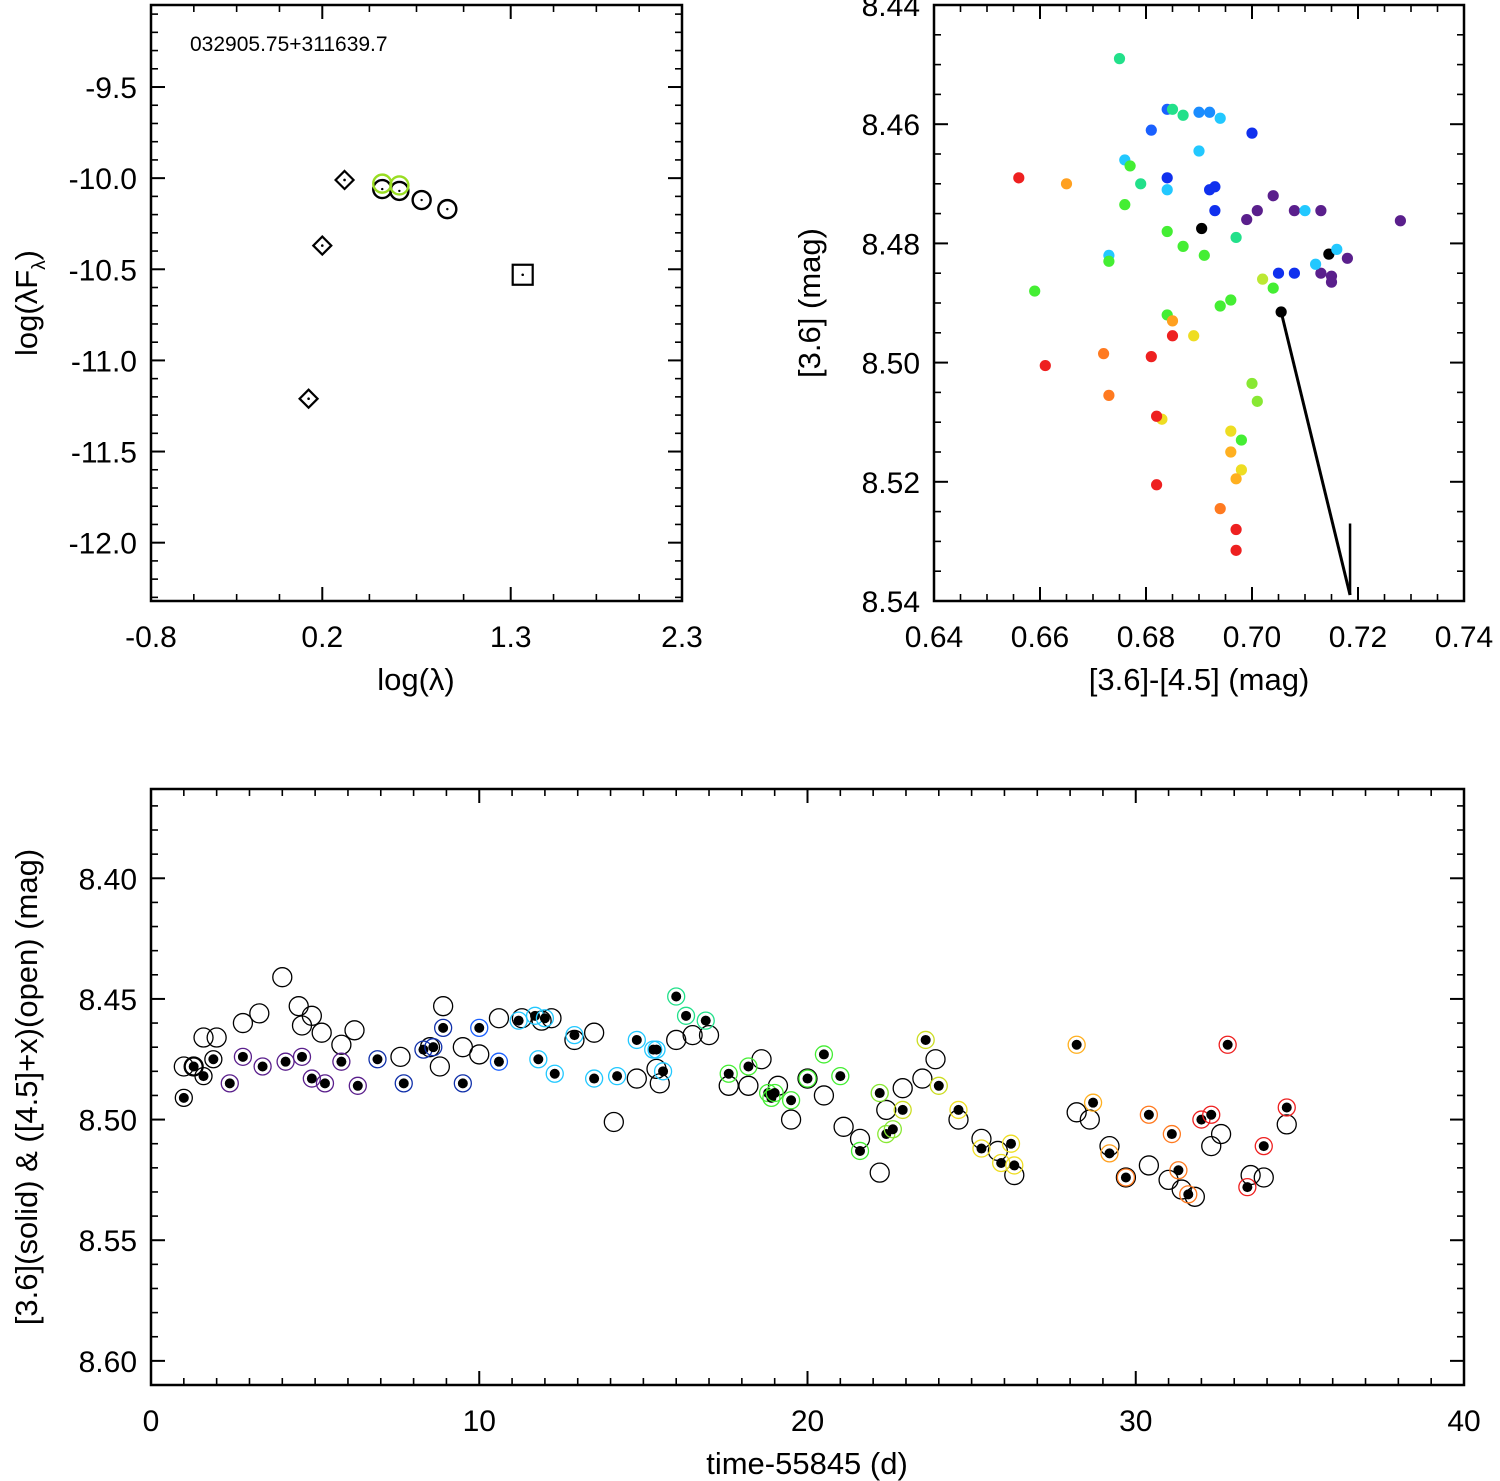 This screenshot has width=1500, height=1481. I want to click on x-tick-label: 1.3, so click(511, 637).